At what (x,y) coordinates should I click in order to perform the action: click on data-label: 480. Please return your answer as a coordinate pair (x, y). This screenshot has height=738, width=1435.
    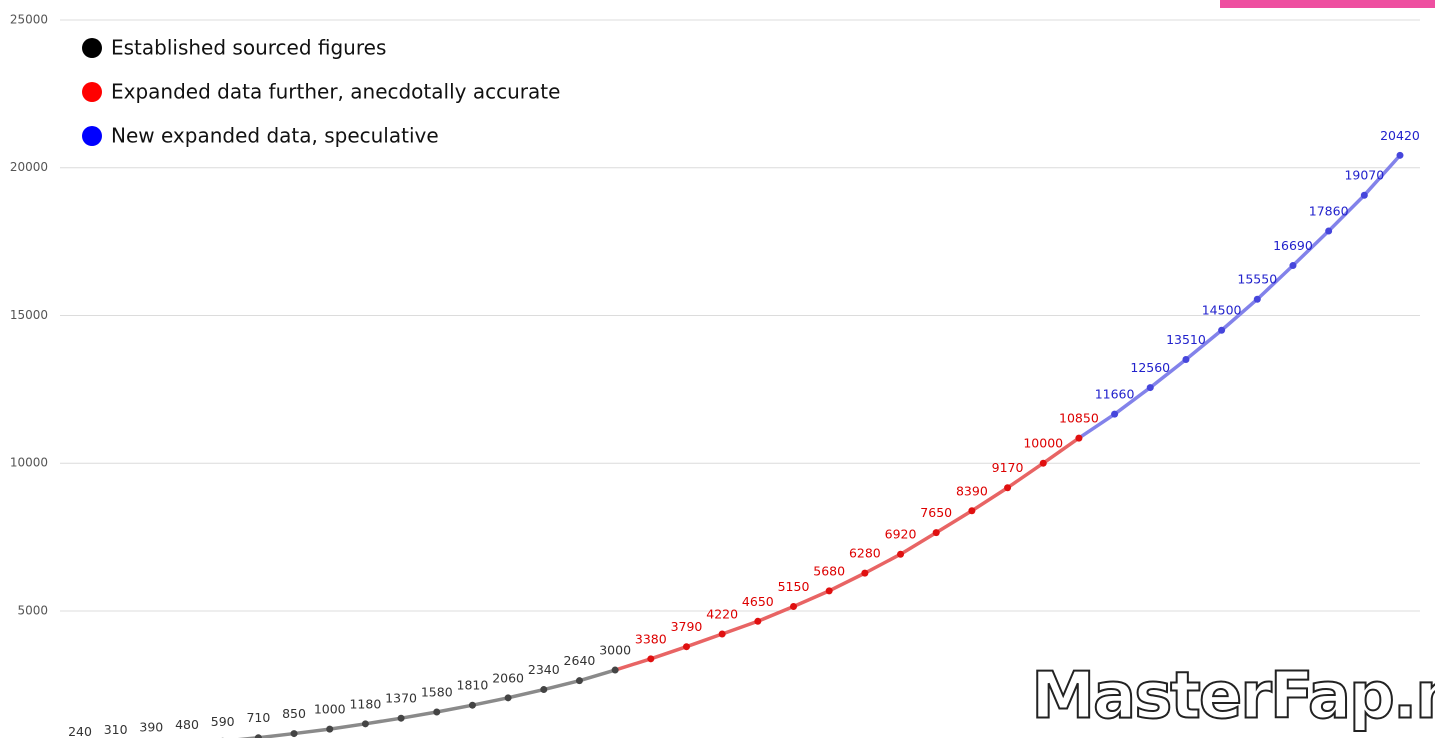
    Looking at the image, I should click on (187, 724).